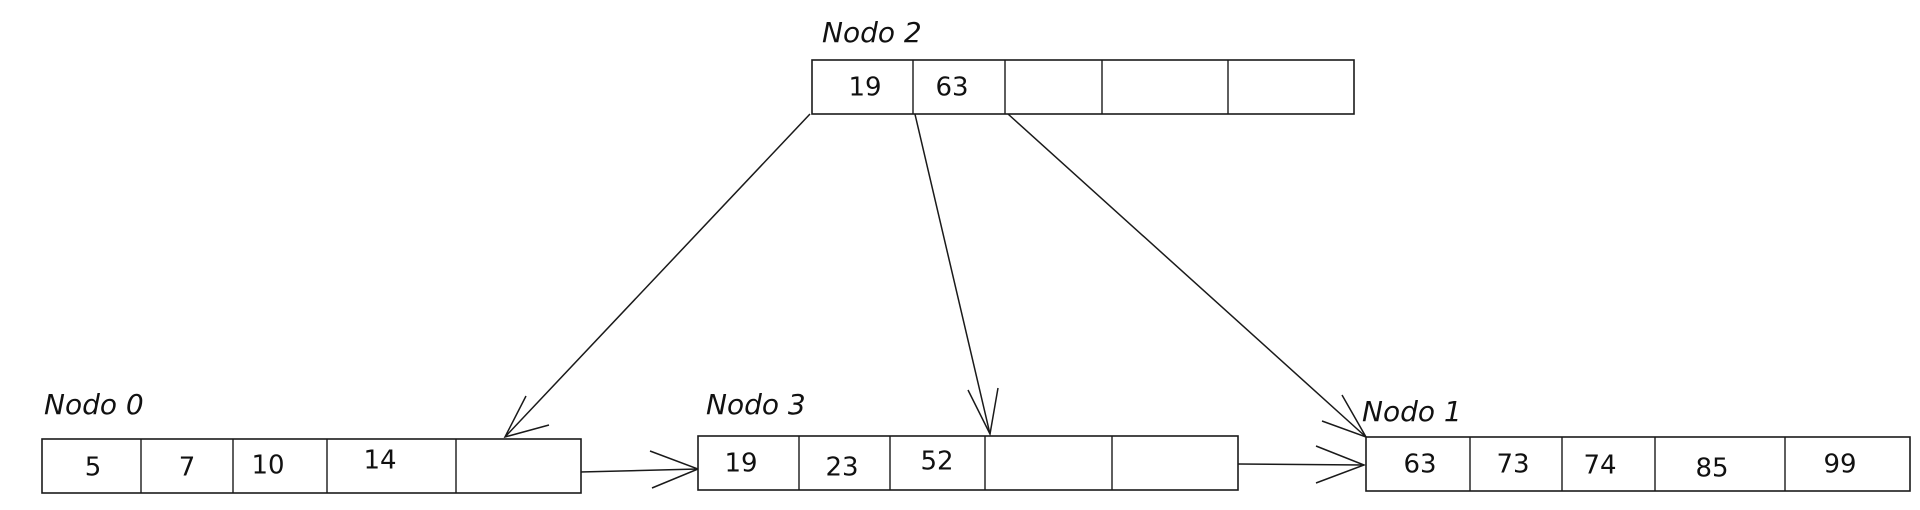 Image resolution: width=1920 pixels, height=510 pixels. I want to click on key-cell: 52, so click(936, 462).